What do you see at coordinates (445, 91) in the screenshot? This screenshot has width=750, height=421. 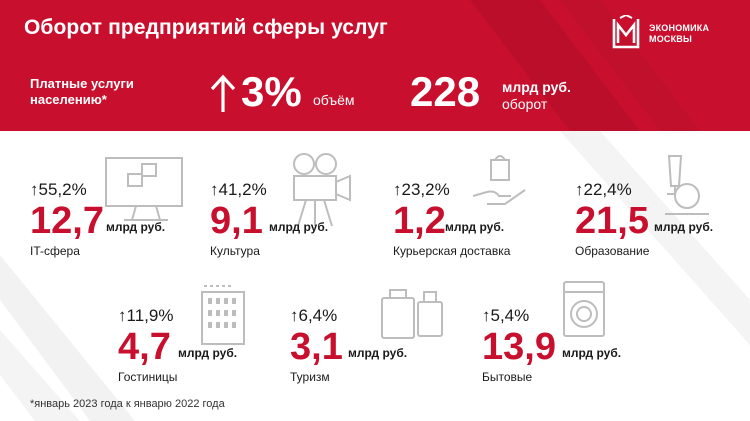 I see `header-turnover-value: 228` at bounding box center [445, 91].